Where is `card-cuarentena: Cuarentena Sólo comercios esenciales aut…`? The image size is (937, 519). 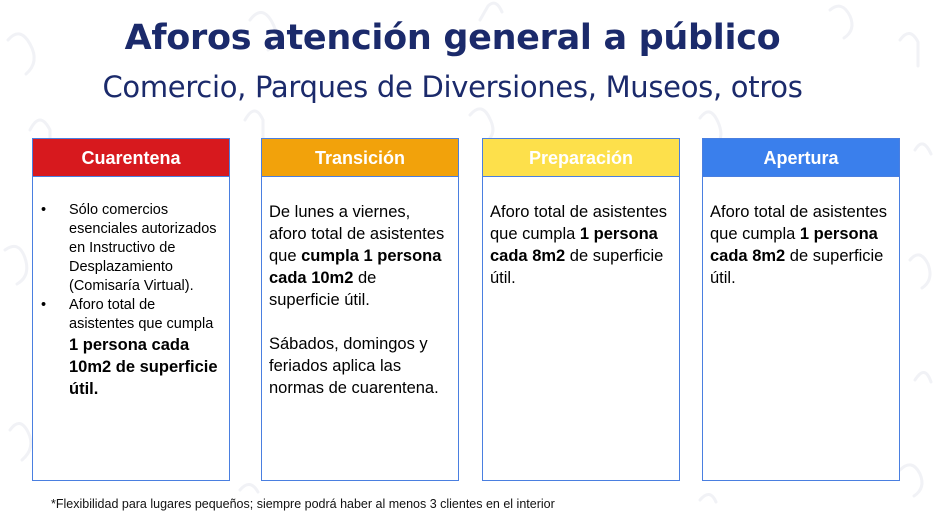
card-cuarentena: Cuarentena Sólo comercios esenciales aut… is located at coordinates (131, 309).